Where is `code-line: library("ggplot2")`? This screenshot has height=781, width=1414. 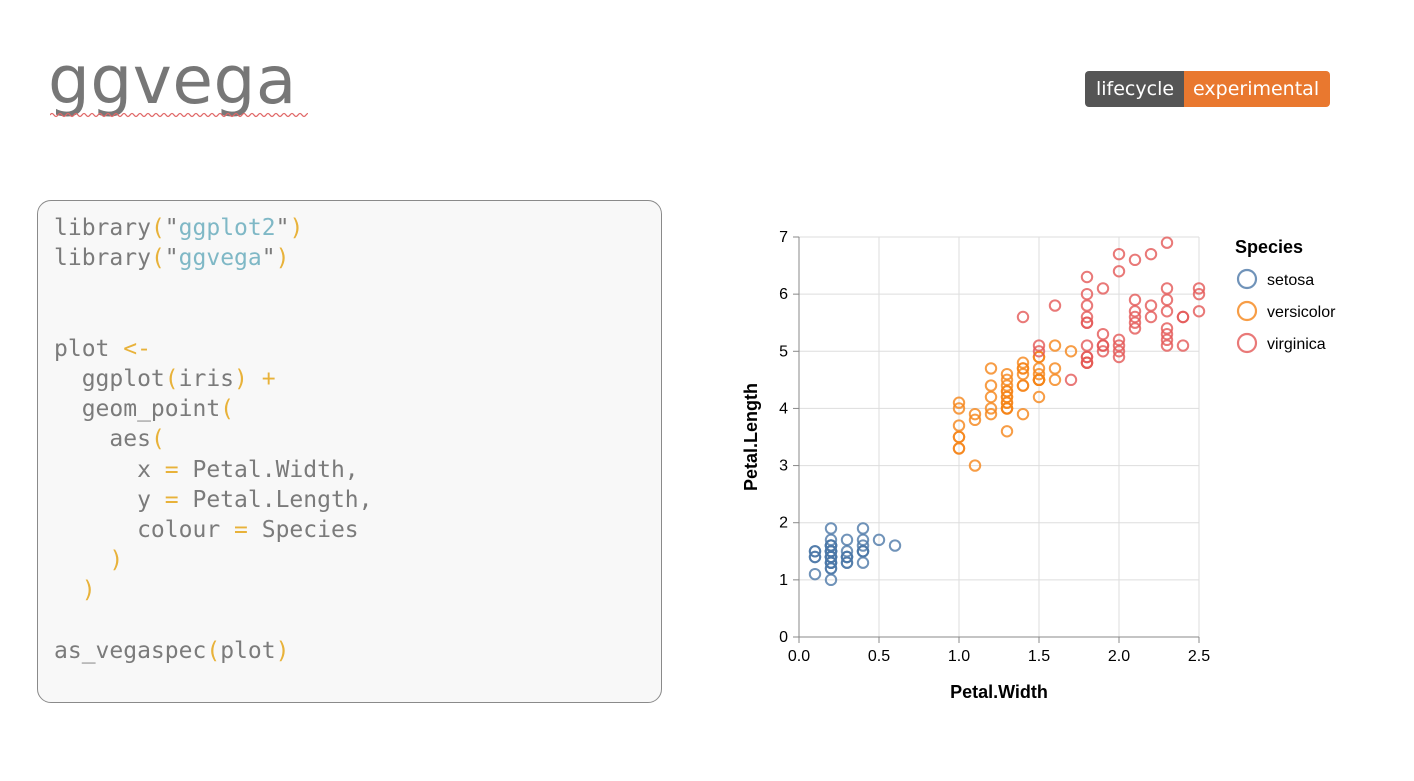 code-line: library("ggplot2") is located at coordinates (357, 228).